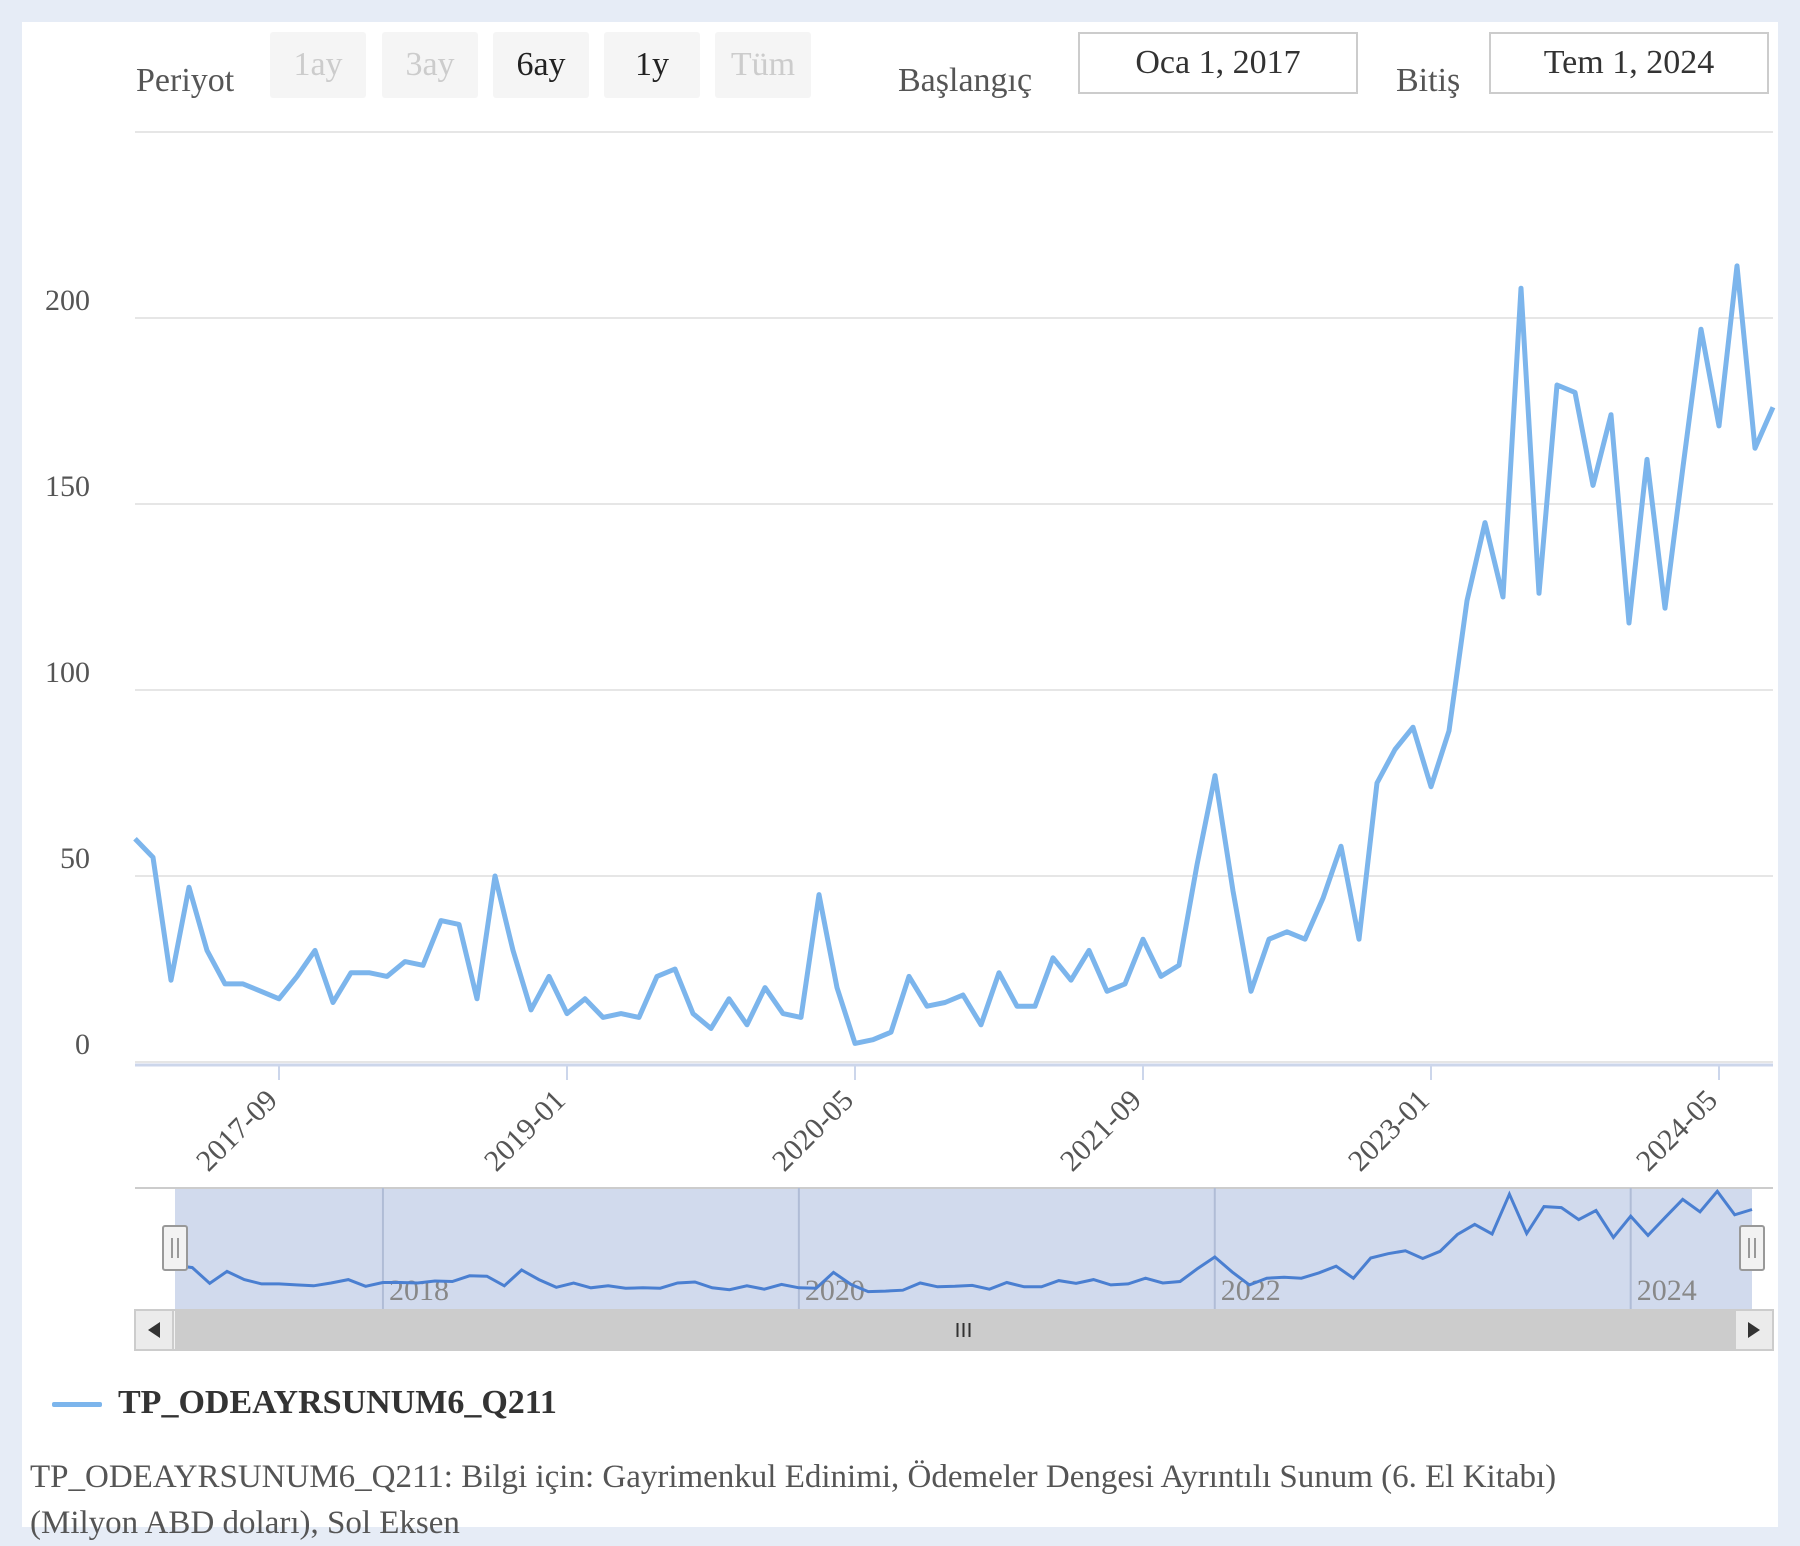 This screenshot has width=1800, height=1546. I want to click on range-button-all: Tüm, so click(763, 65).